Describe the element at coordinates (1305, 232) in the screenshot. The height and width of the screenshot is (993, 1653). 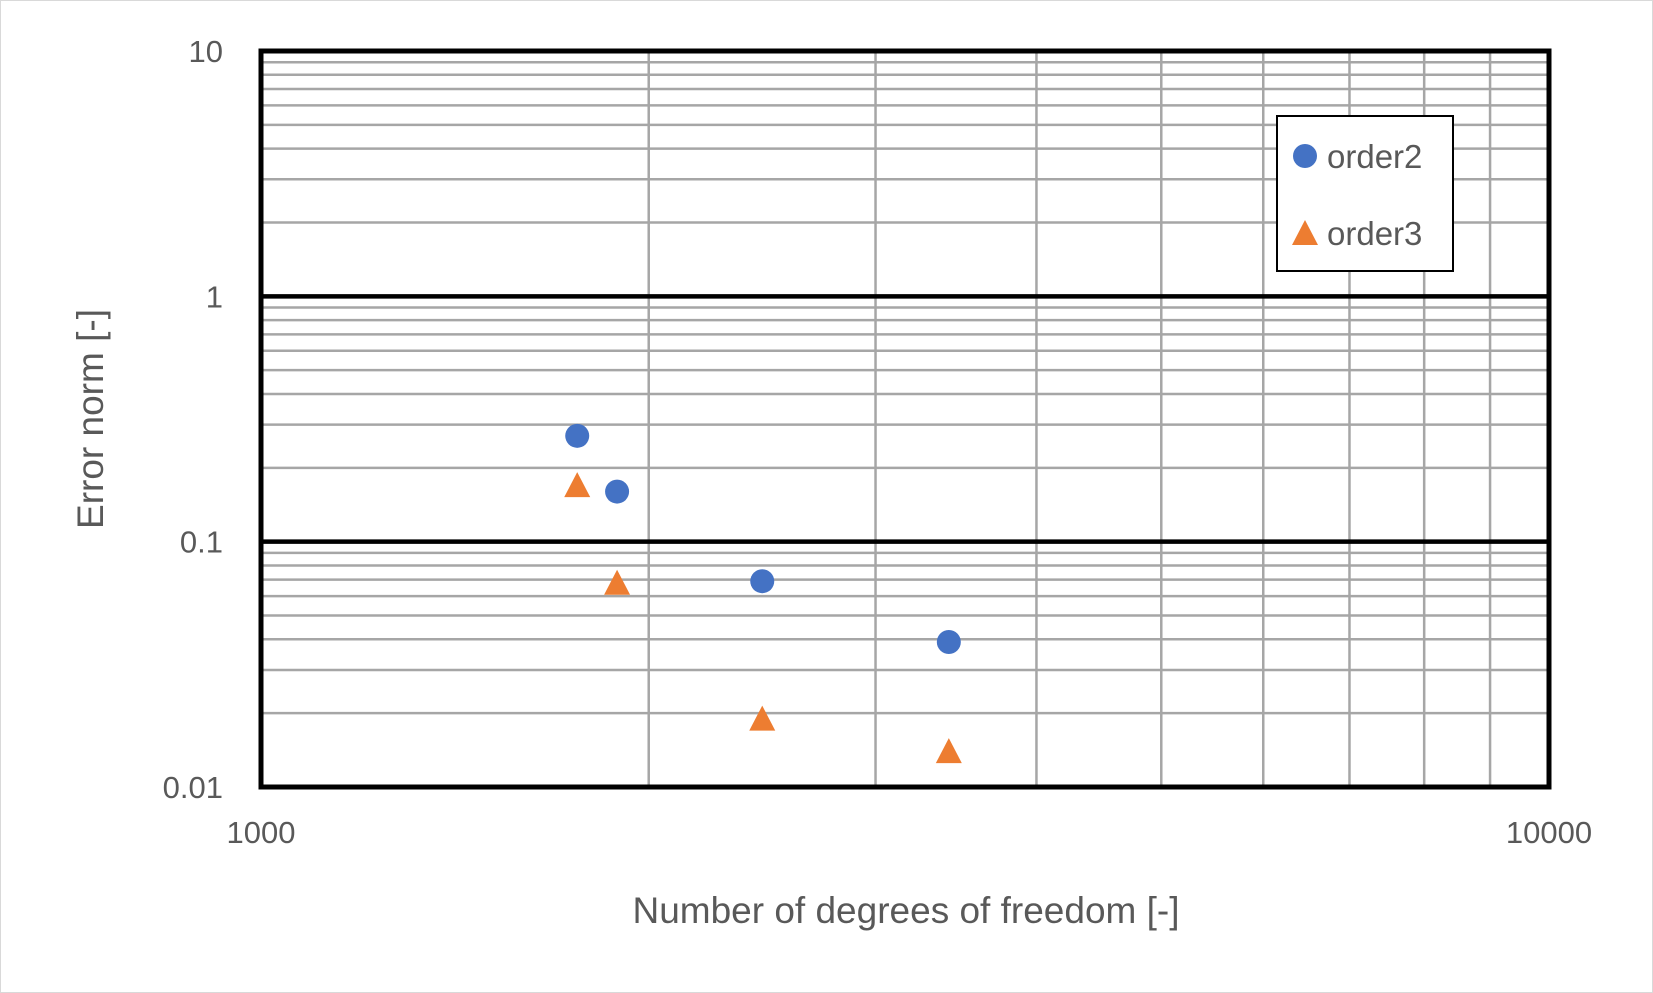
I see `legend-triangle-icon` at that location.